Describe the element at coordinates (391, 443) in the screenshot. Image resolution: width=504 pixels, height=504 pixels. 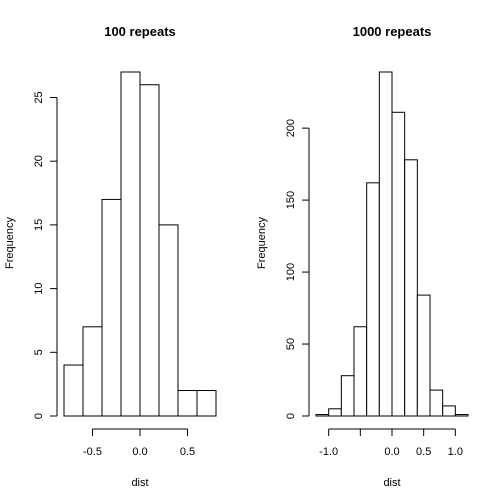
I see `x-axis: -1.0 0.0 0.5 1.0` at that location.